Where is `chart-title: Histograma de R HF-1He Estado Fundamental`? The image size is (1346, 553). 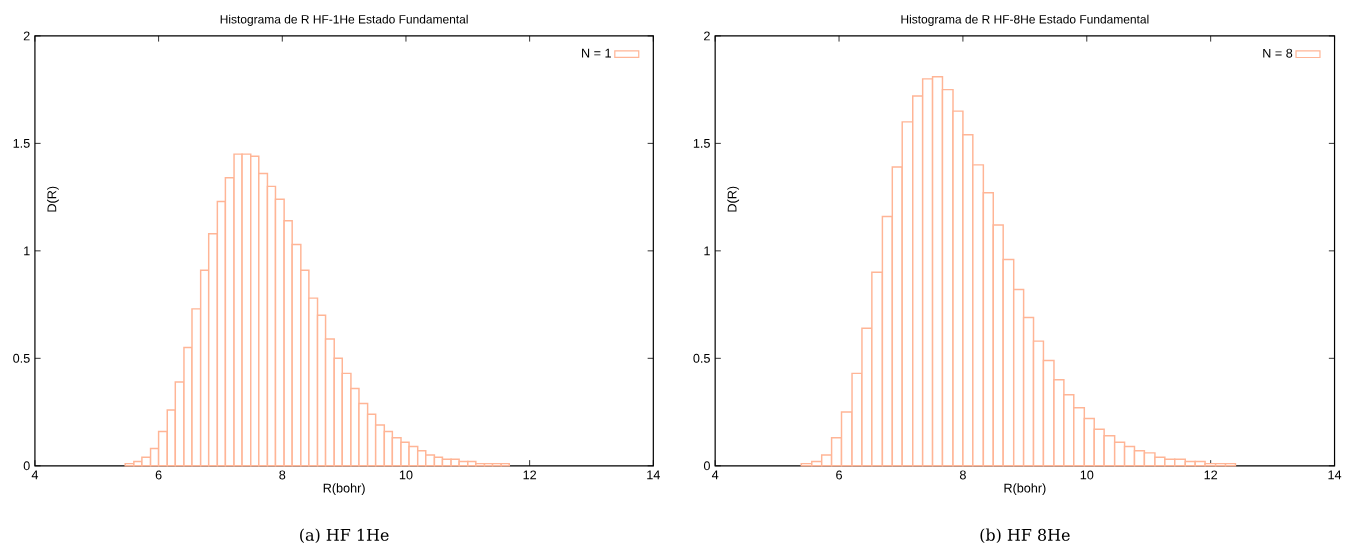 chart-title: Histograma de R HF-1He Estado Fundamental is located at coordinates (344, 20).